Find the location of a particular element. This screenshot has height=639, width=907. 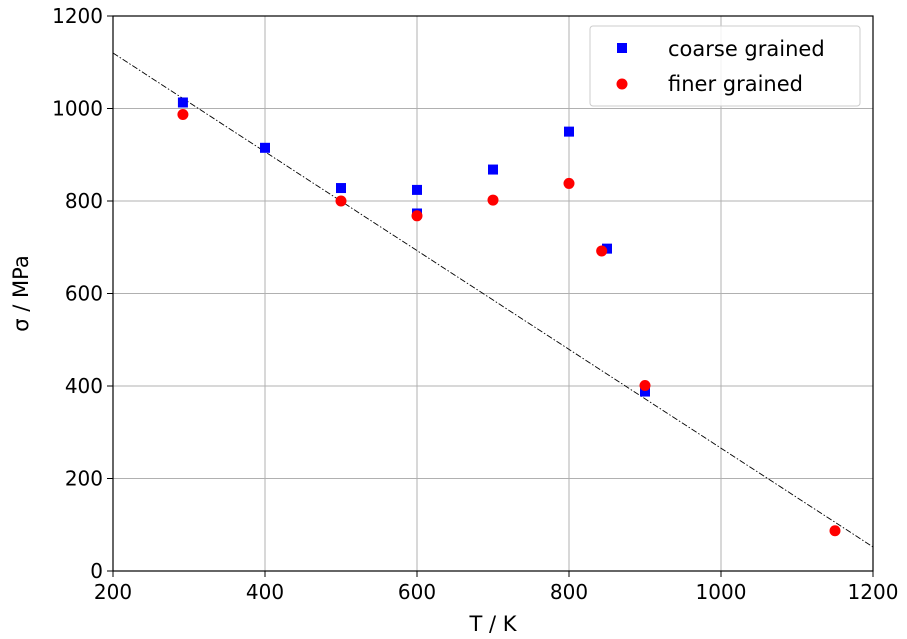

y-tick-label: 1200 is located at coordinates (77, 16).